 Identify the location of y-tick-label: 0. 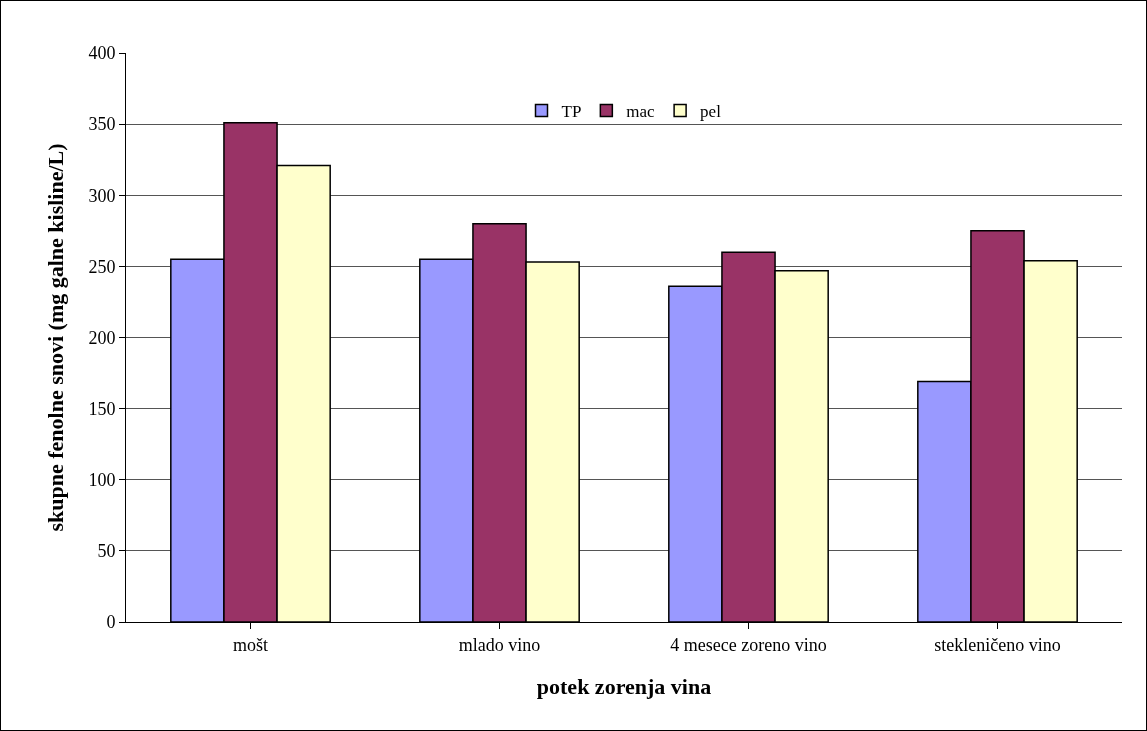
(111, 622).